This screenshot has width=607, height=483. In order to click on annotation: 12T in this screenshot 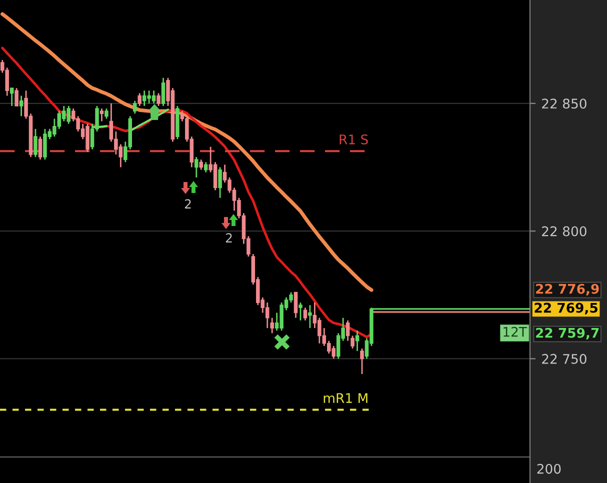, I will do `click(516, 331)`.